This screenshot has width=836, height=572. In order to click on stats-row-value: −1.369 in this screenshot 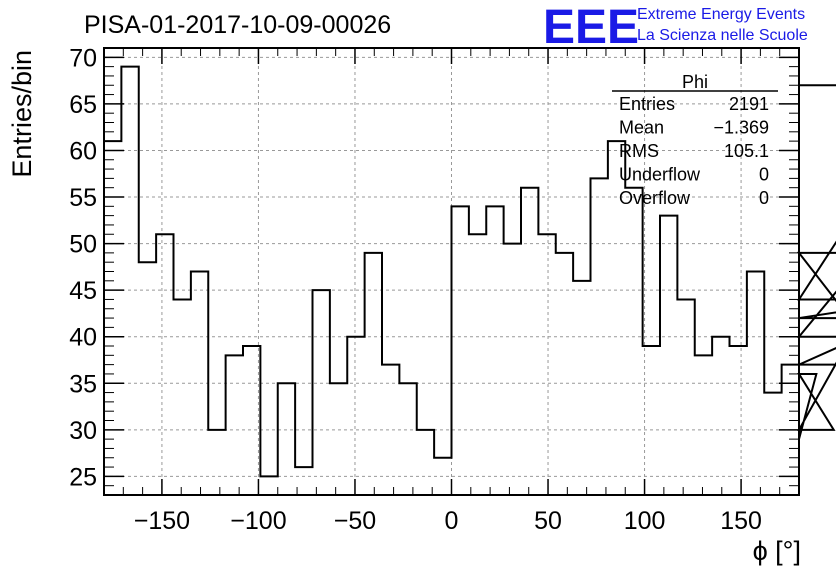, I will do `click(741, 128)`.